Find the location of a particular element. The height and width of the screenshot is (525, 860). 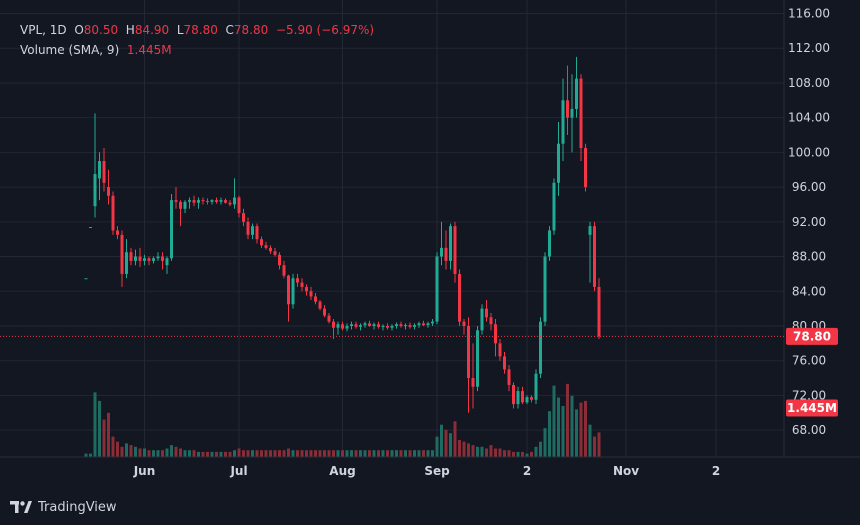

price-tick-label: 108.00 is located at coordinates (809, 83).